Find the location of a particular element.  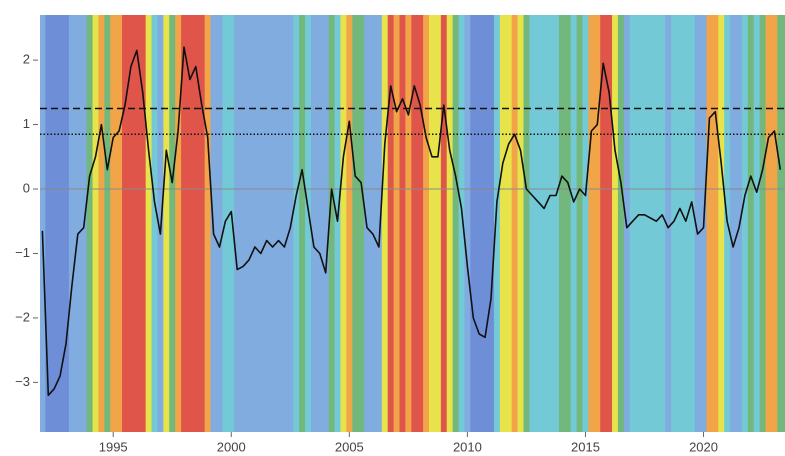

y-tick-label: −1 is located at coordinates (22, 252).